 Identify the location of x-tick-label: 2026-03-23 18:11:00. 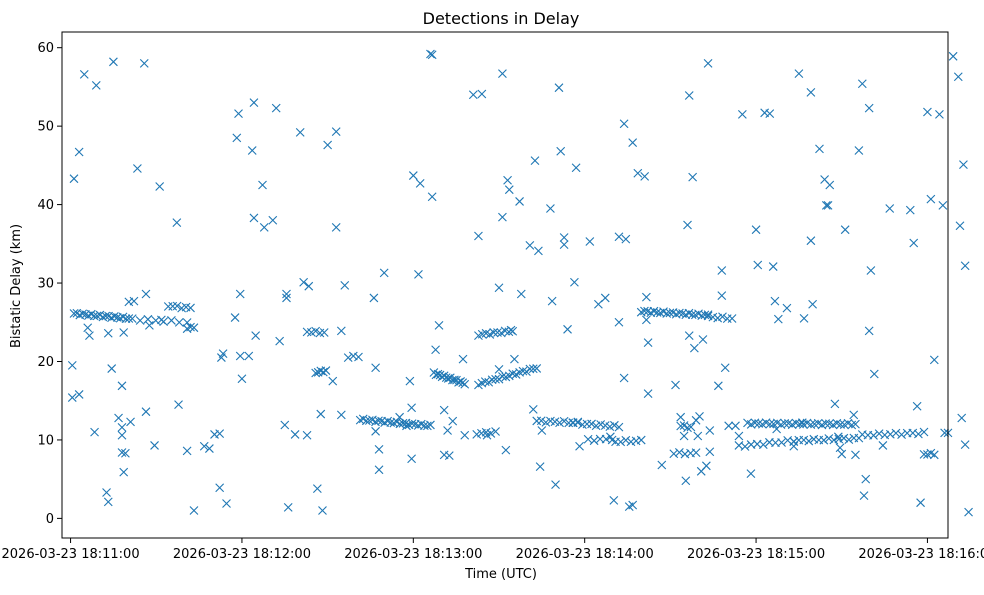
(71, 554).